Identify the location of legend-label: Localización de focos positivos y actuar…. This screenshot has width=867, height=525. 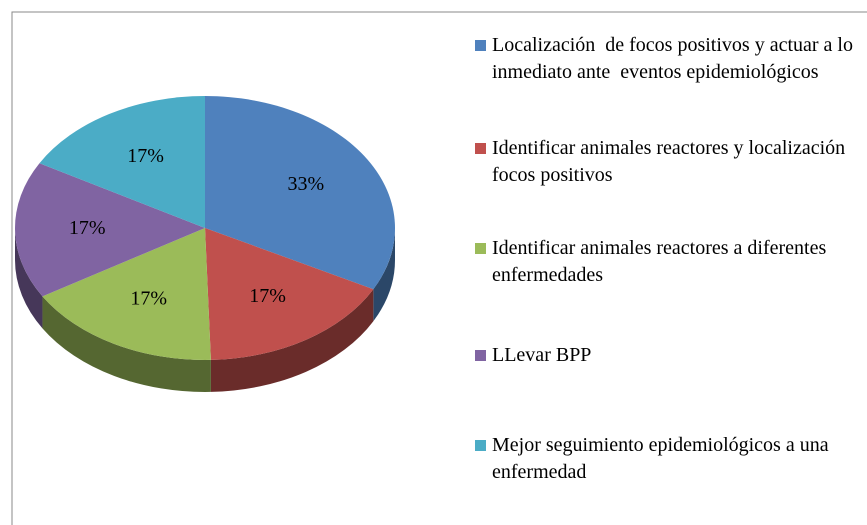
(675, 58).